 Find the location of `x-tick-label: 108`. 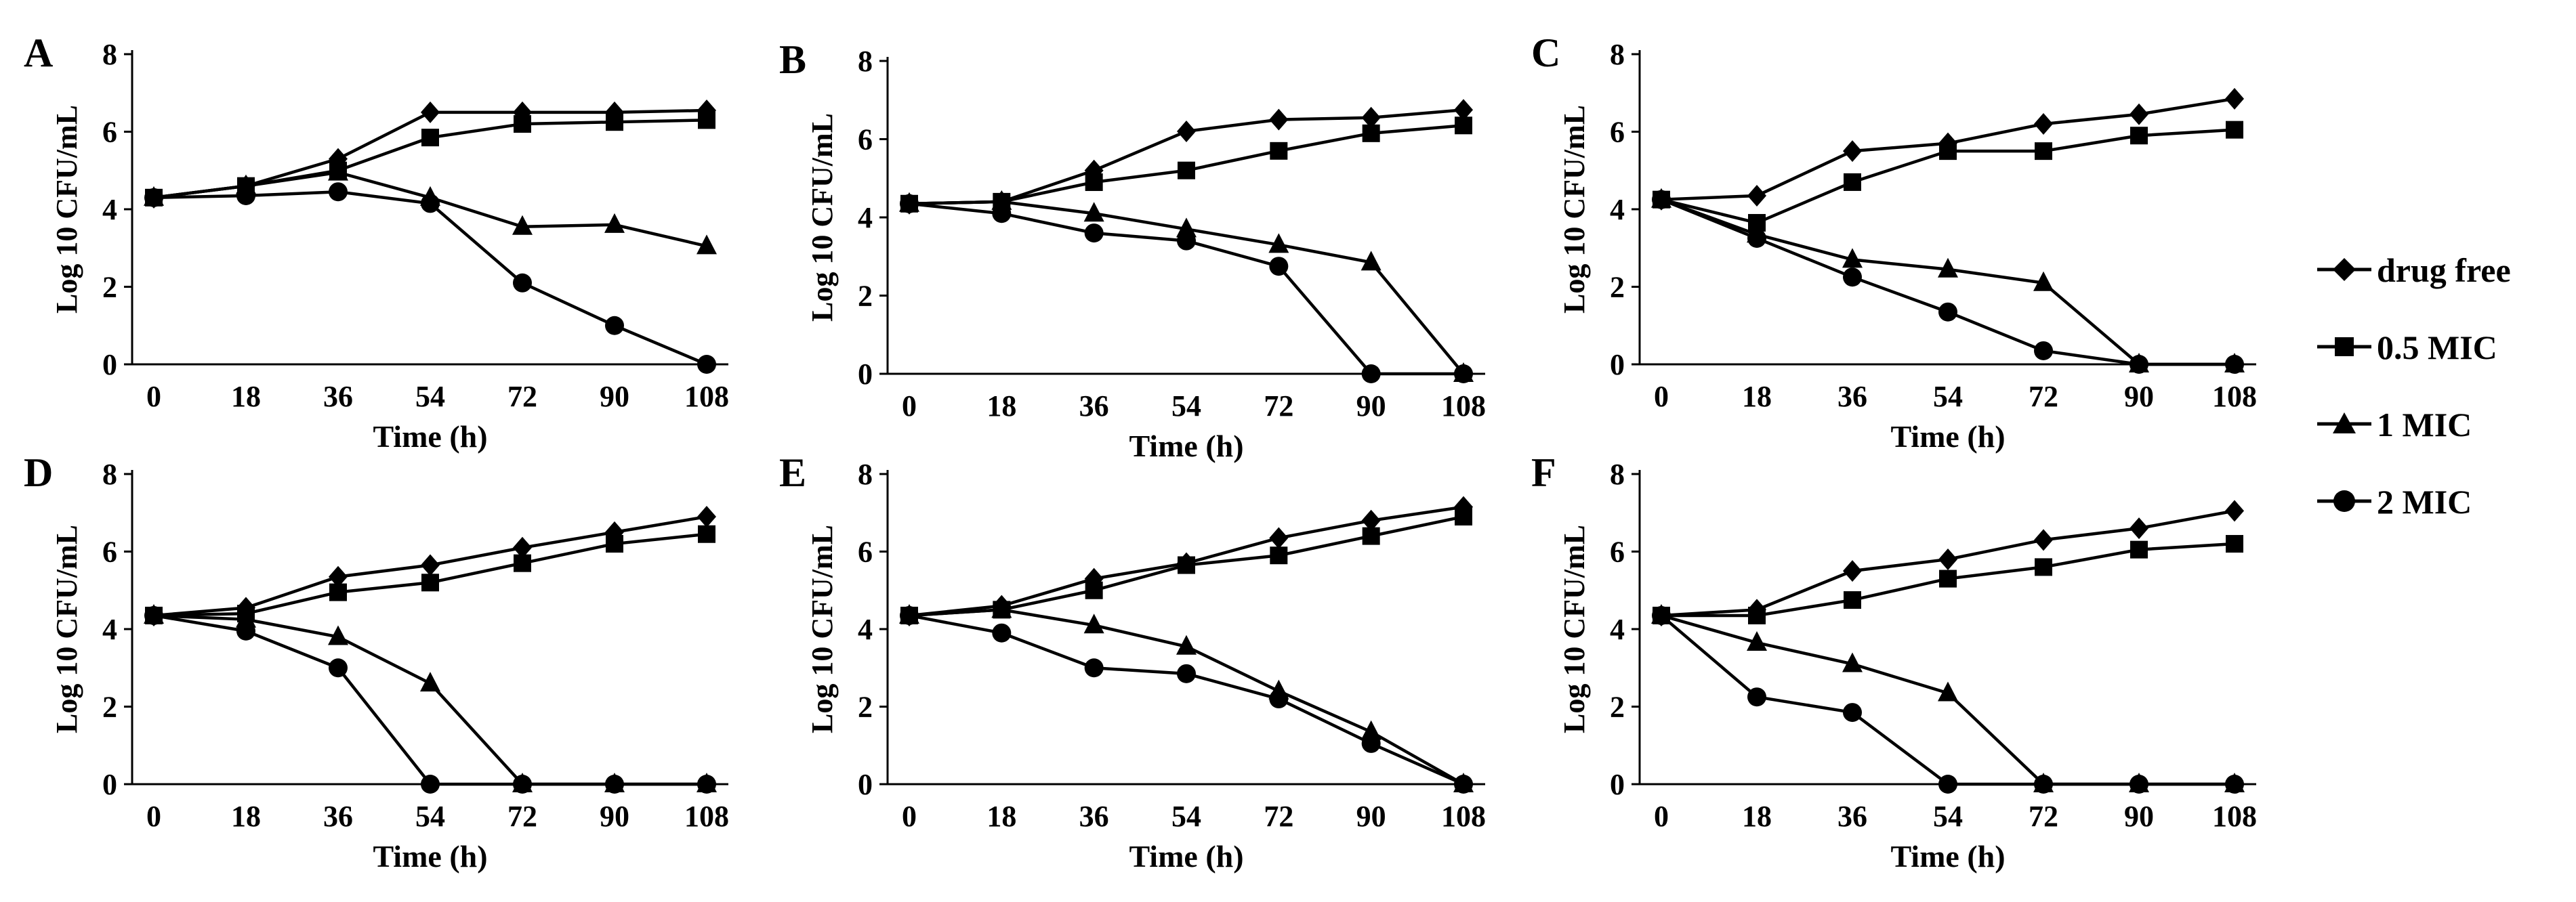

x-tick-label: 108 is located at coordinates (706, 816).